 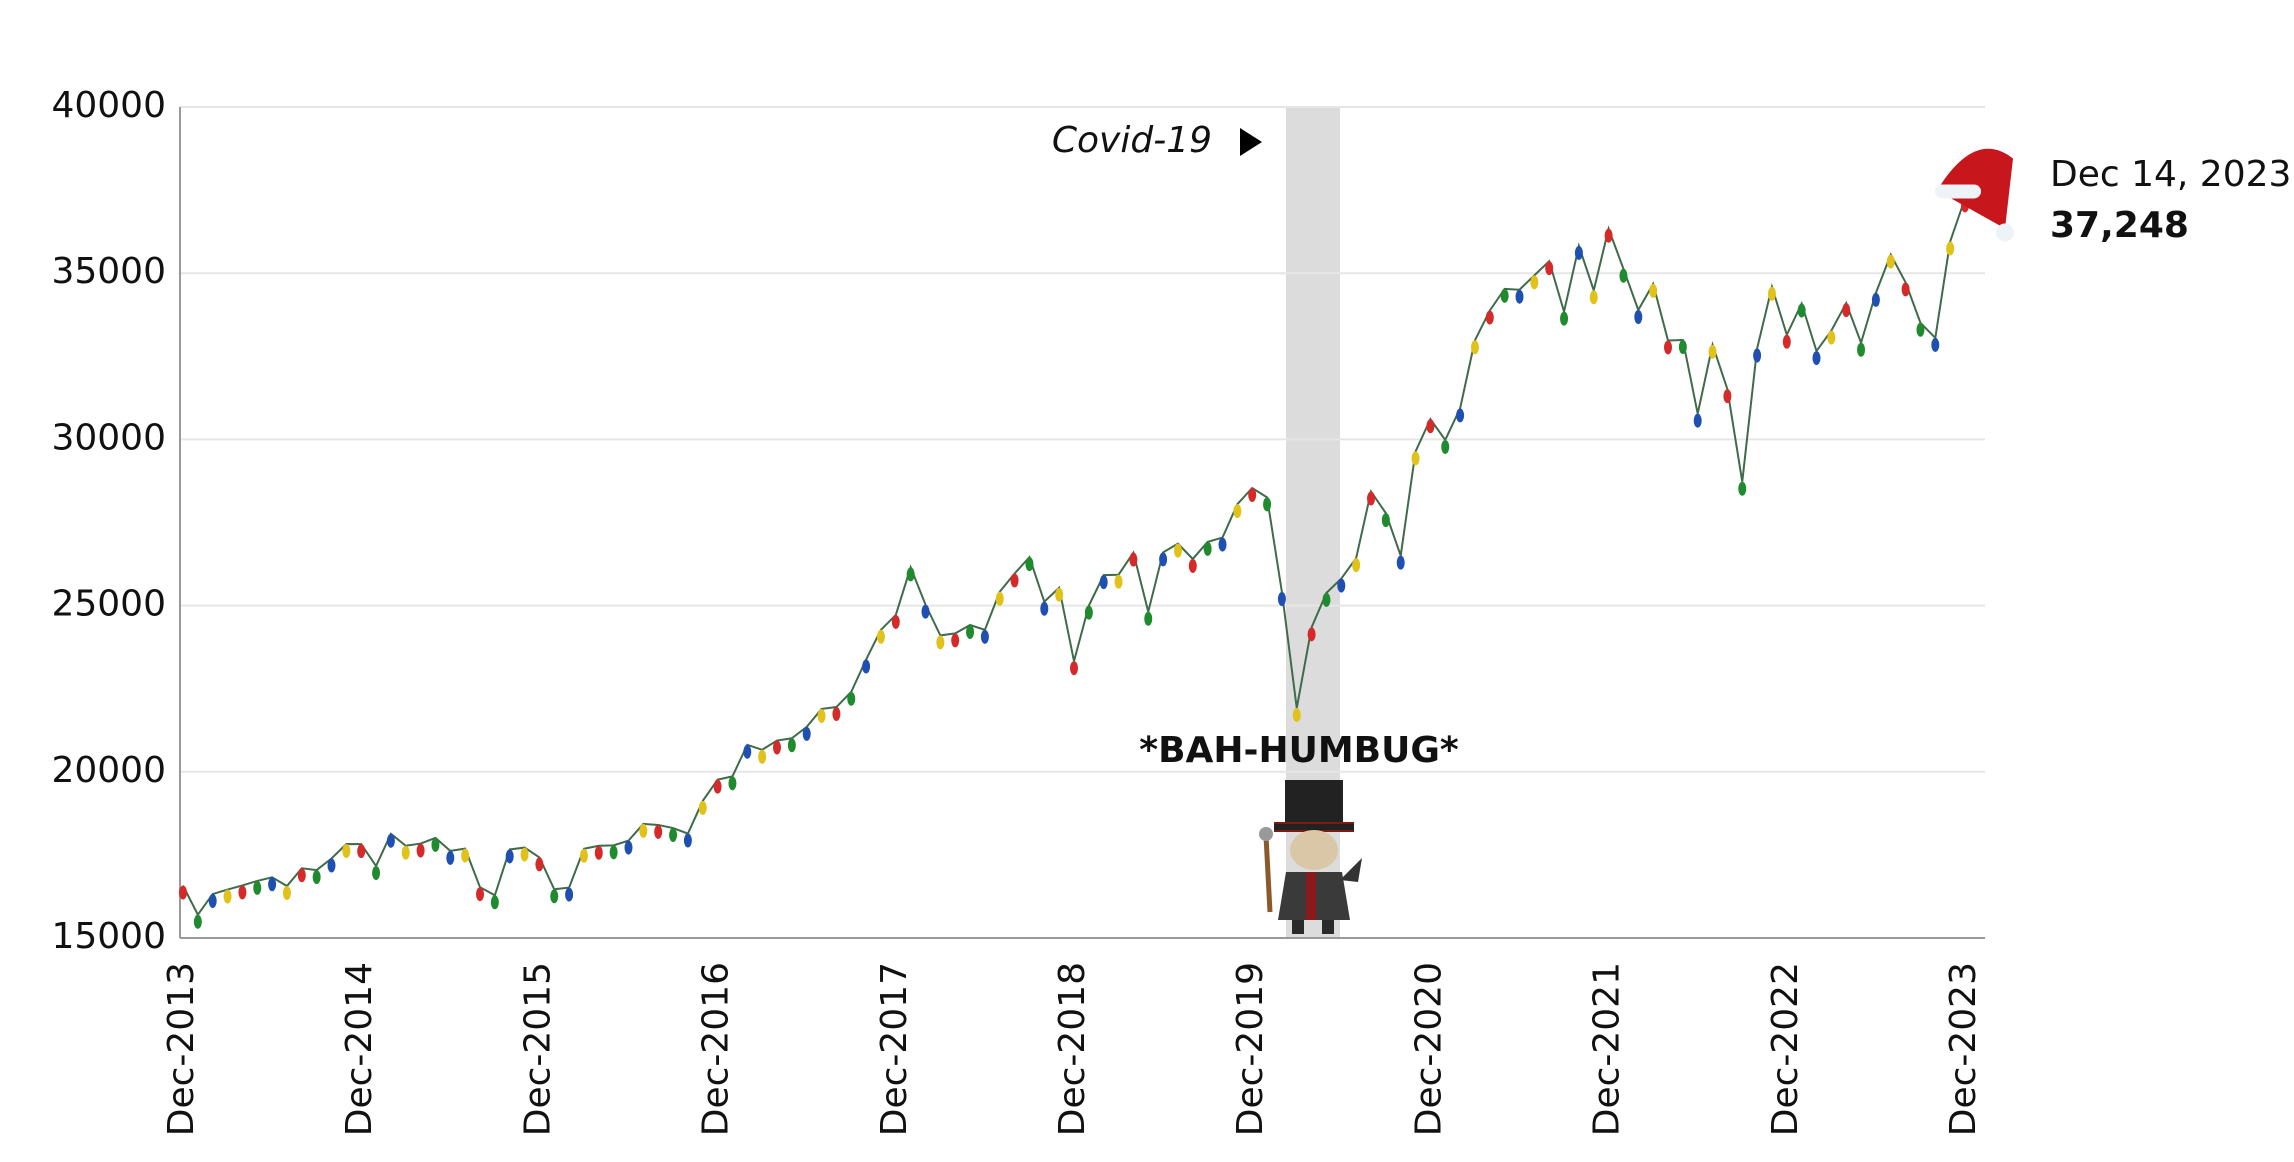 What do you see at coordinates (894, 1049) in the screenshot?
I see `x-tick-label: Dec-2017` at bounding box center [894, 1049].